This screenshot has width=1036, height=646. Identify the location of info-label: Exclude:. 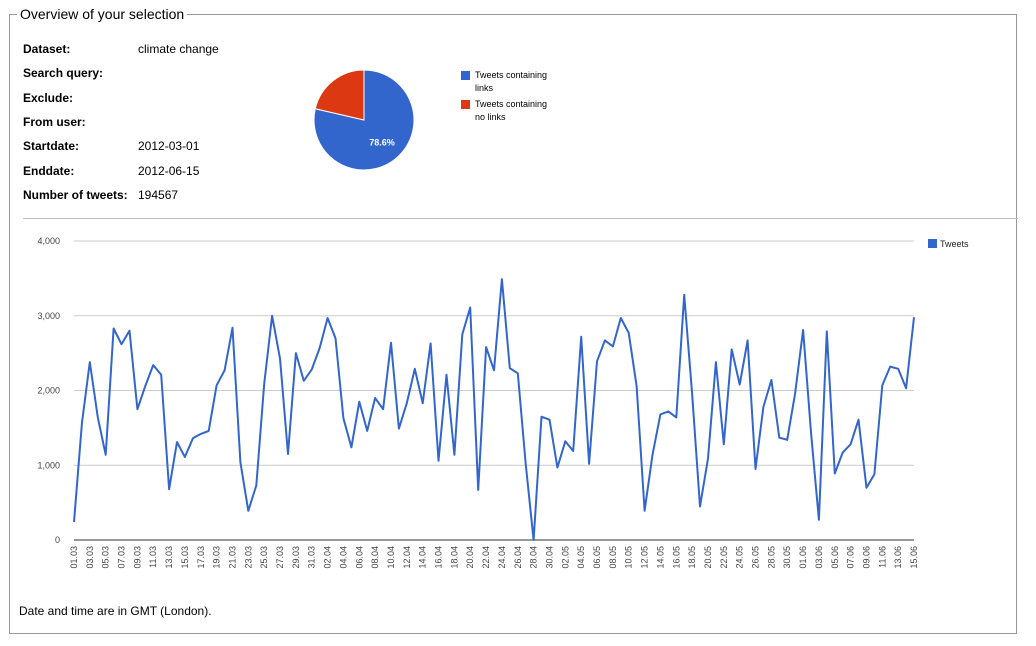
(48, 98).